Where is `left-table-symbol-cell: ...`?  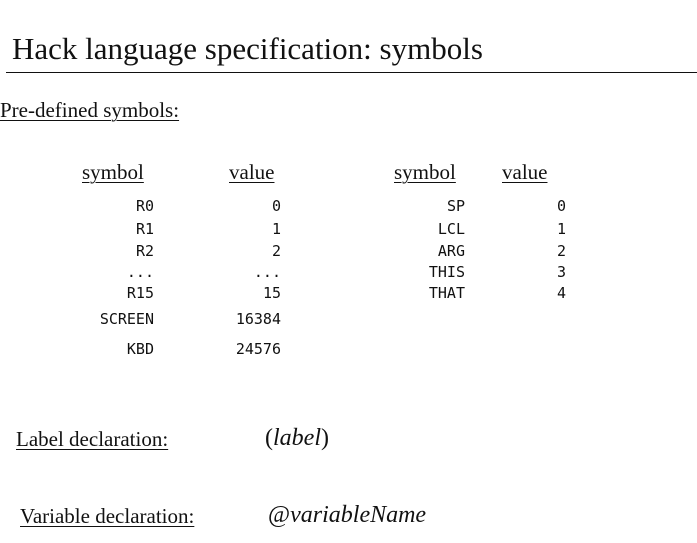
left-table-symbol-cell: ... is located at coordinates (140, 272).